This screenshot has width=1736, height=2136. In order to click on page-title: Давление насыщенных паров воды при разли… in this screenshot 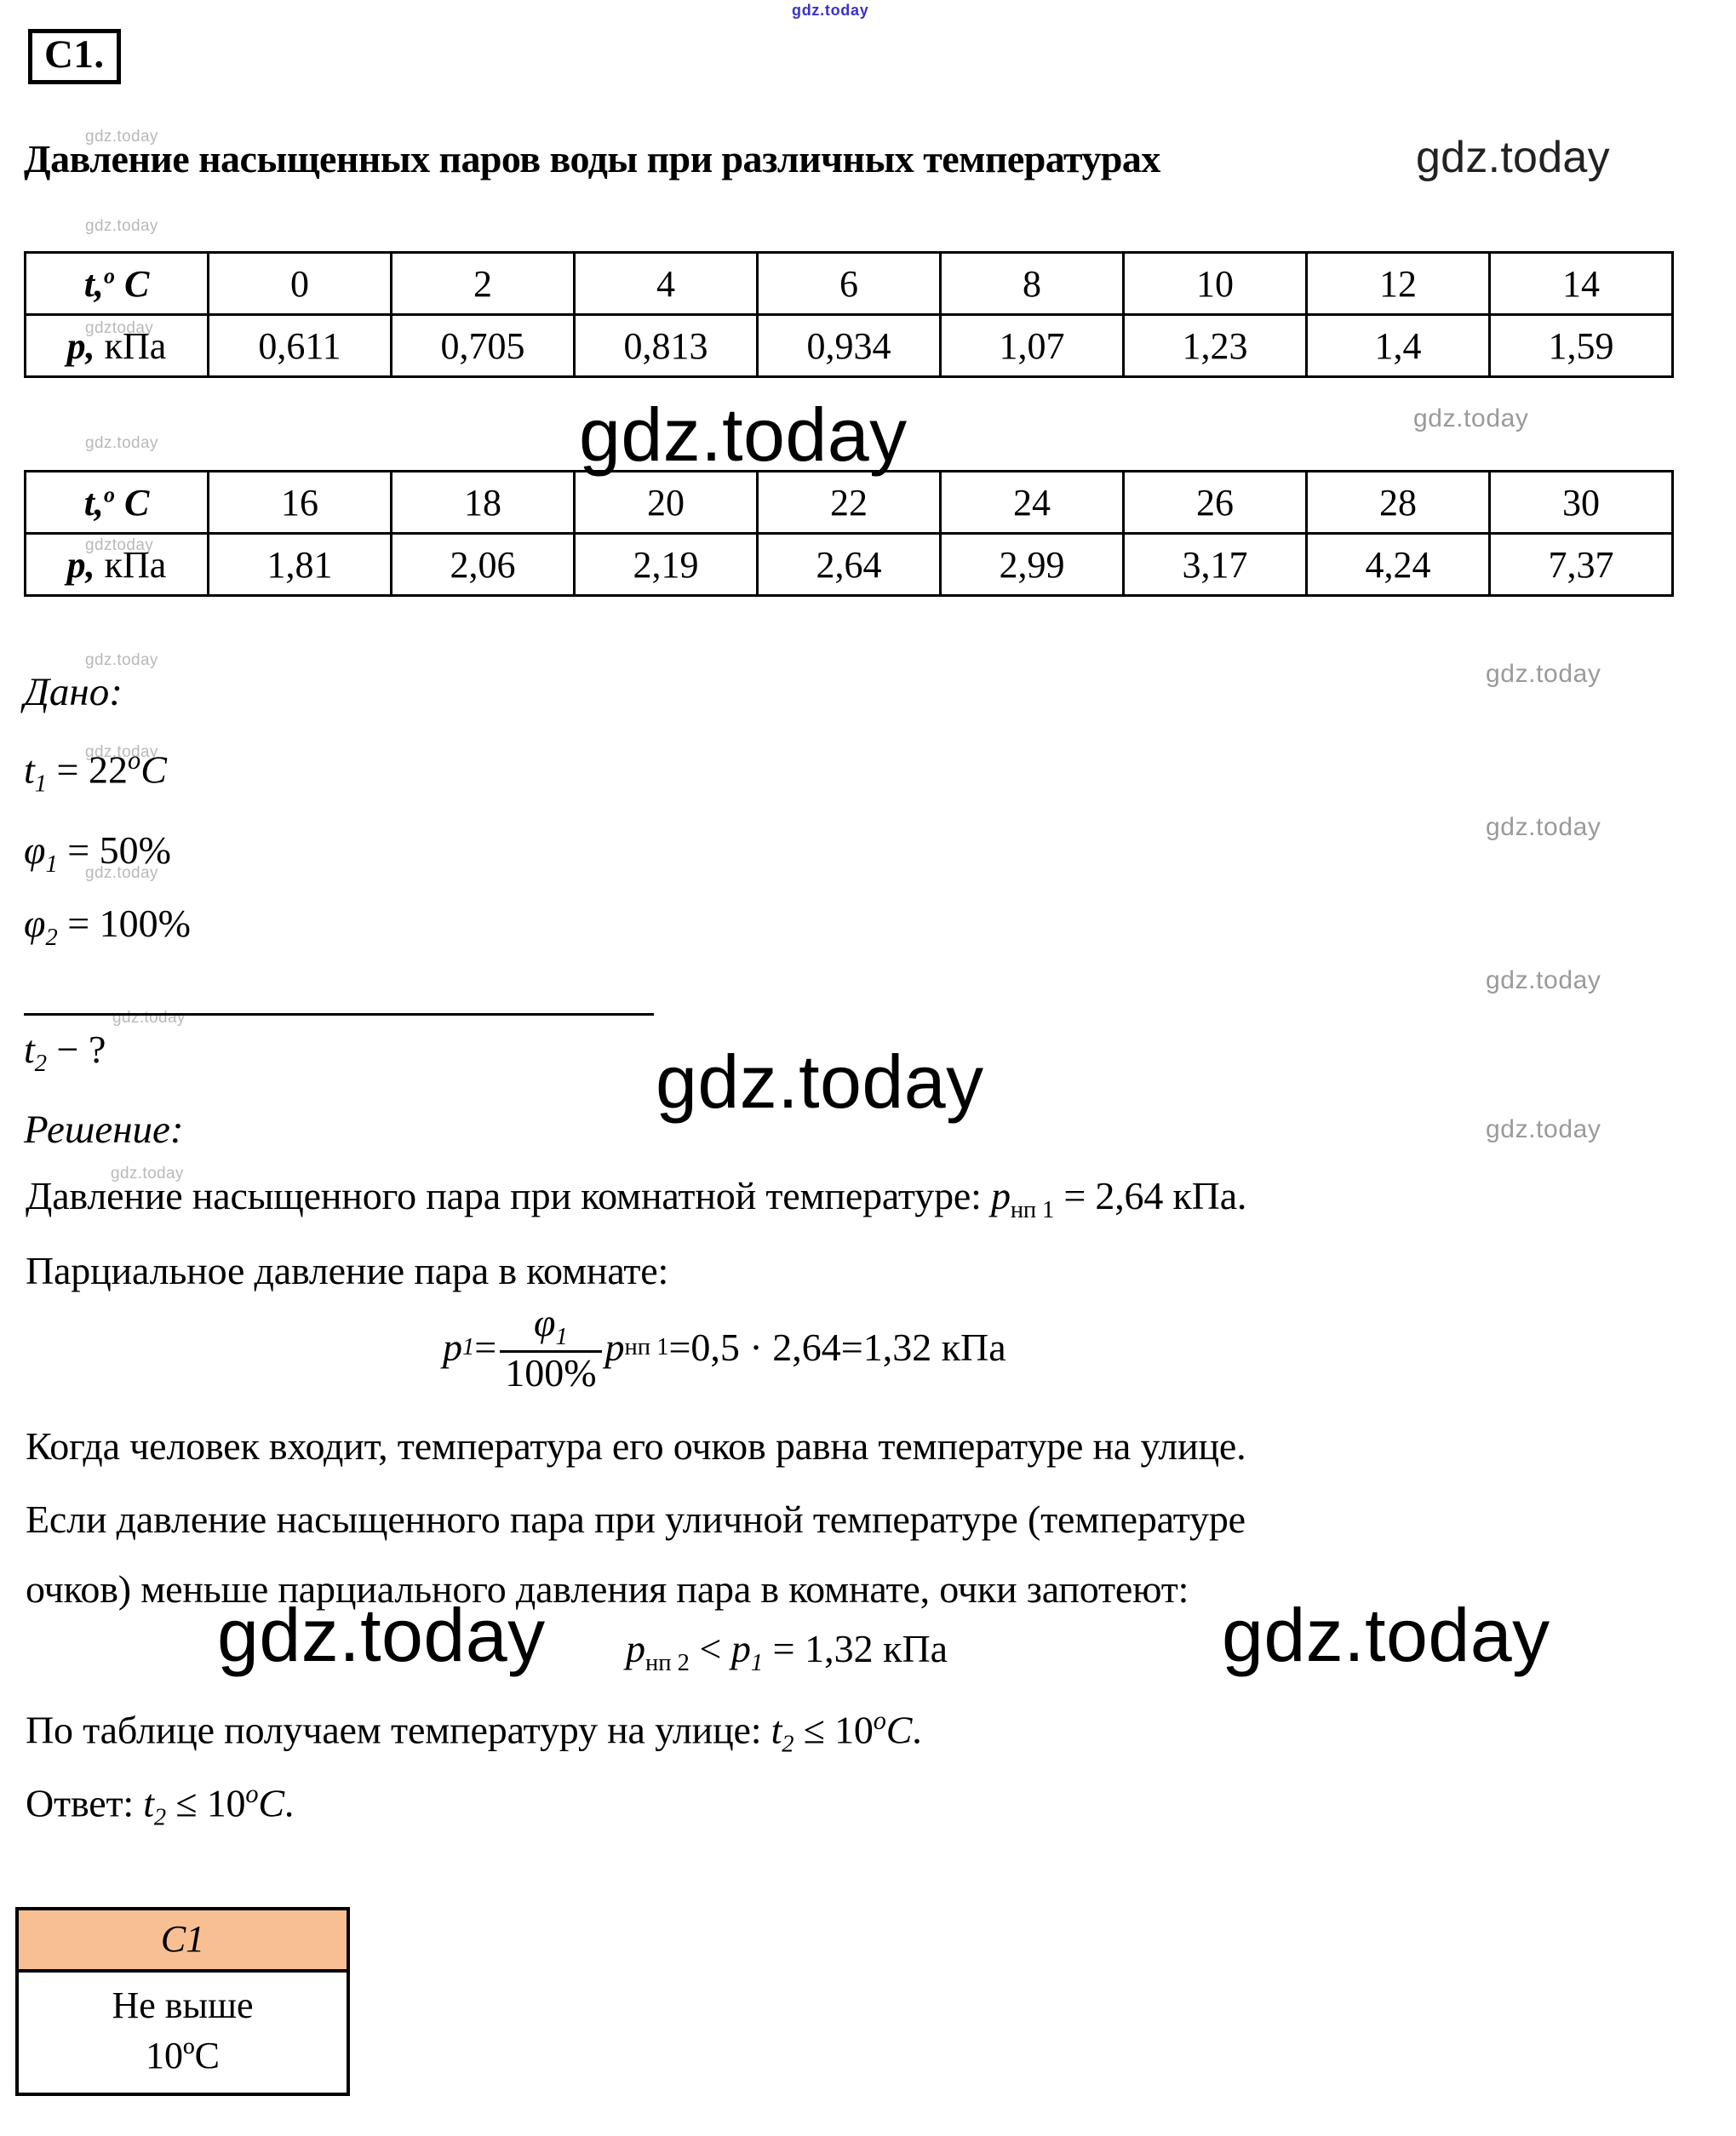, I will do `click(592, 158)`.